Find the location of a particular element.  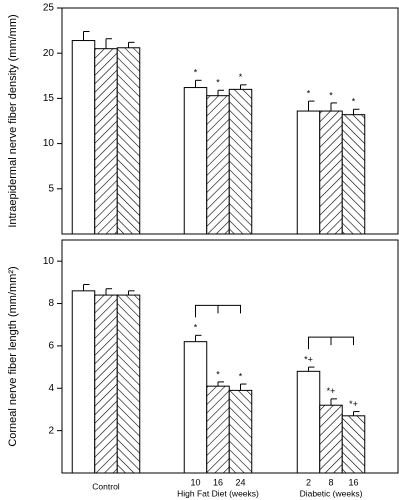

bar-label: 24 is located at coordinates (240, 482).